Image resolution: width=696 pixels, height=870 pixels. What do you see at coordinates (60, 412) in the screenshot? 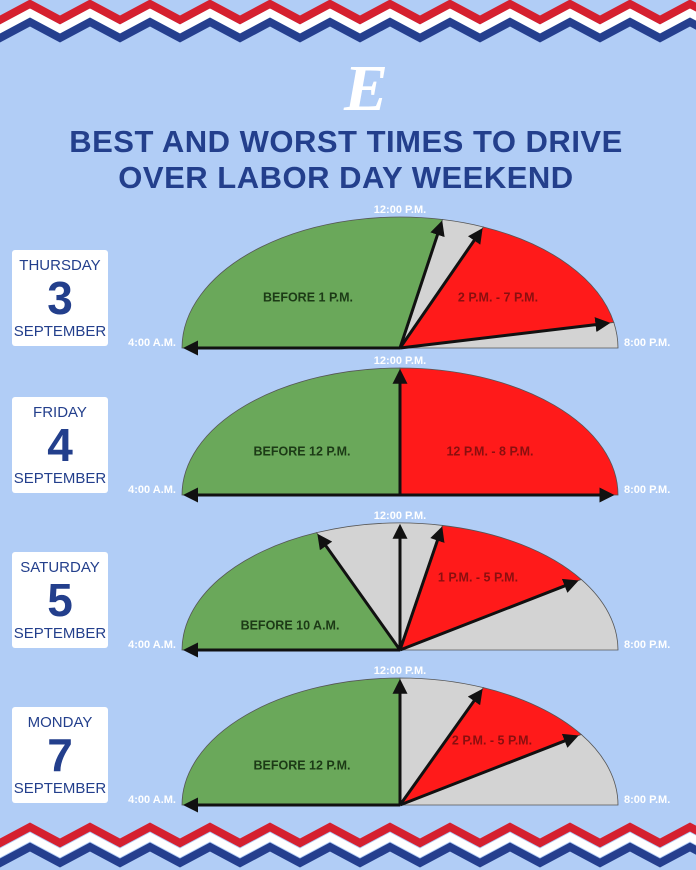
I see `weekday: FRIDAY` at bounding box center [60, 412].